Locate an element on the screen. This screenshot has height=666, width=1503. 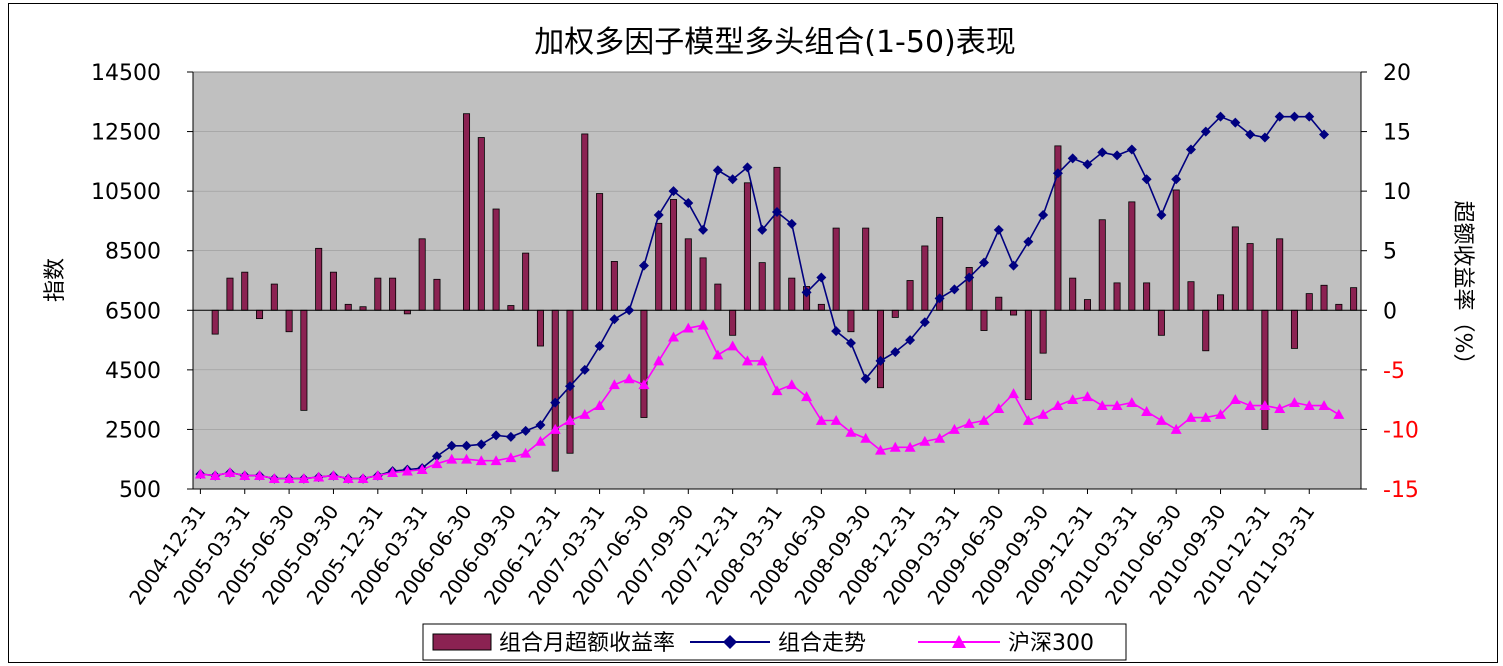
right-tick-label: -10 is located at coordinates (1401, 430).